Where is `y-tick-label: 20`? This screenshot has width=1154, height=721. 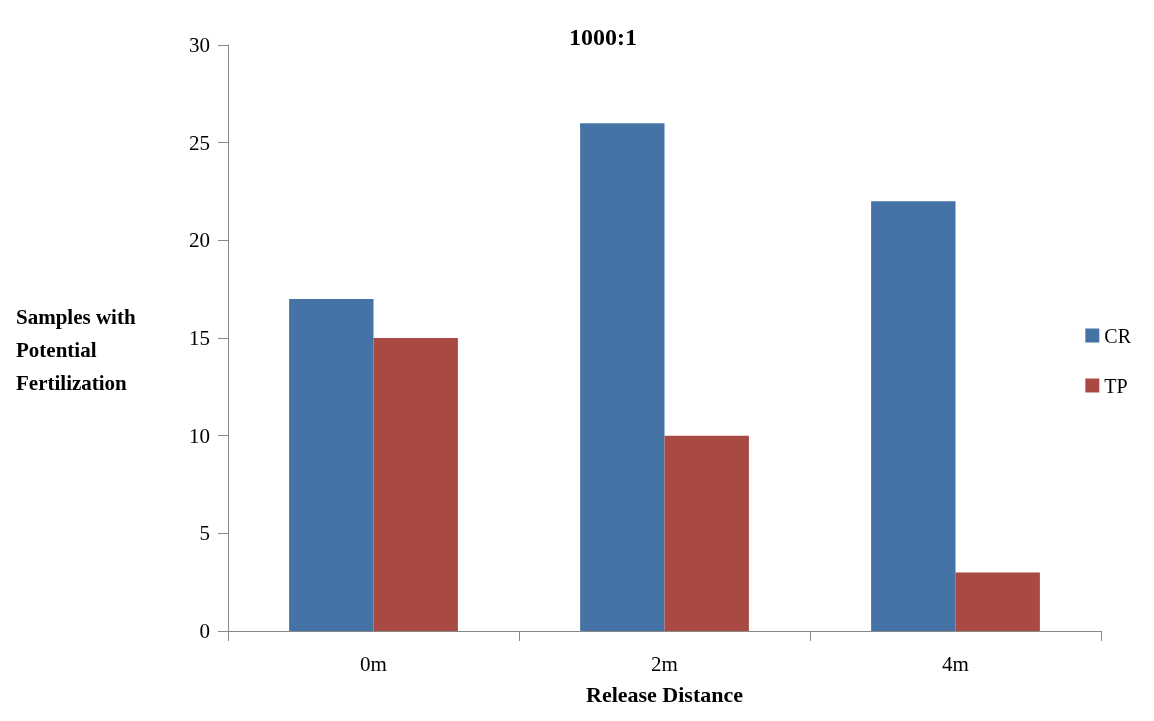 y-tick-label: 20 is located at coordinates (199, 240).